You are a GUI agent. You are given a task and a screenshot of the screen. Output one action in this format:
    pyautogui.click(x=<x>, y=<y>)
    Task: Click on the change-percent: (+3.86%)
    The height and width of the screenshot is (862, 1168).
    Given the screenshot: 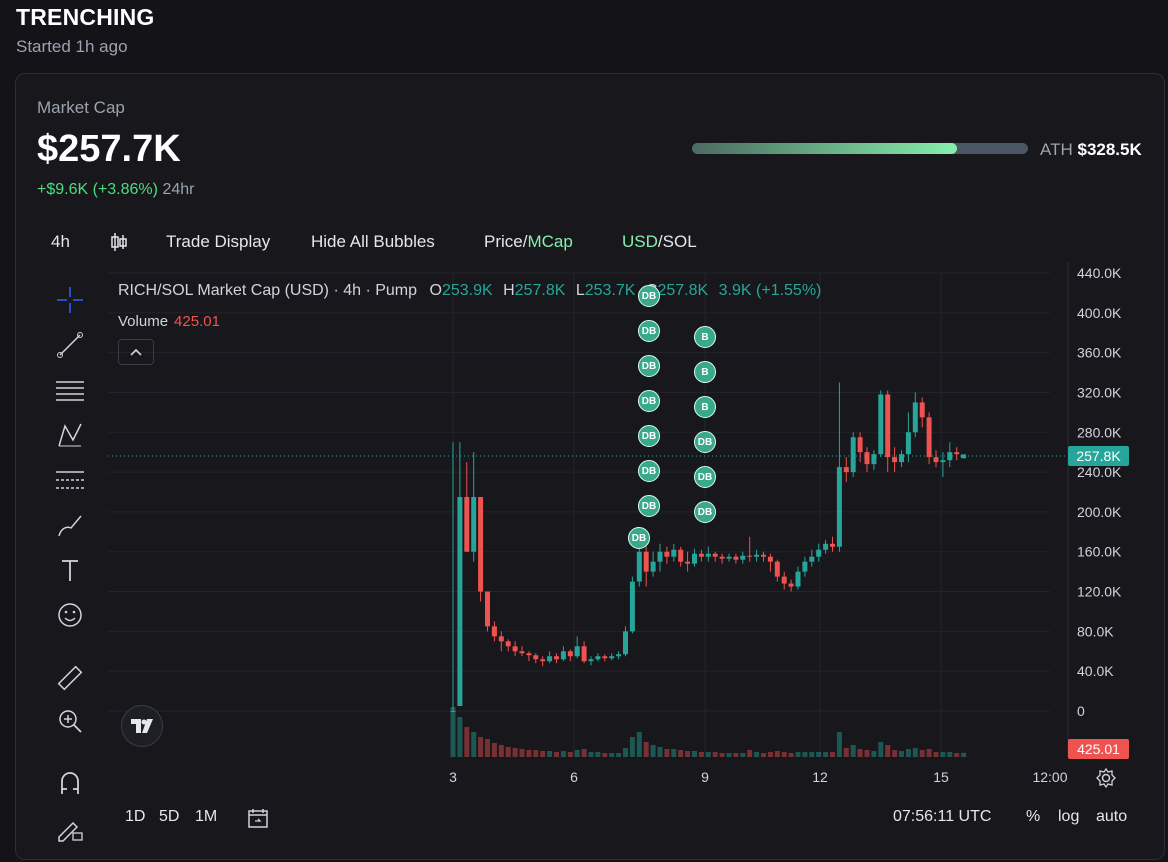 What is the action you would take?
    pyautogui.click(x=125, y=189)
    